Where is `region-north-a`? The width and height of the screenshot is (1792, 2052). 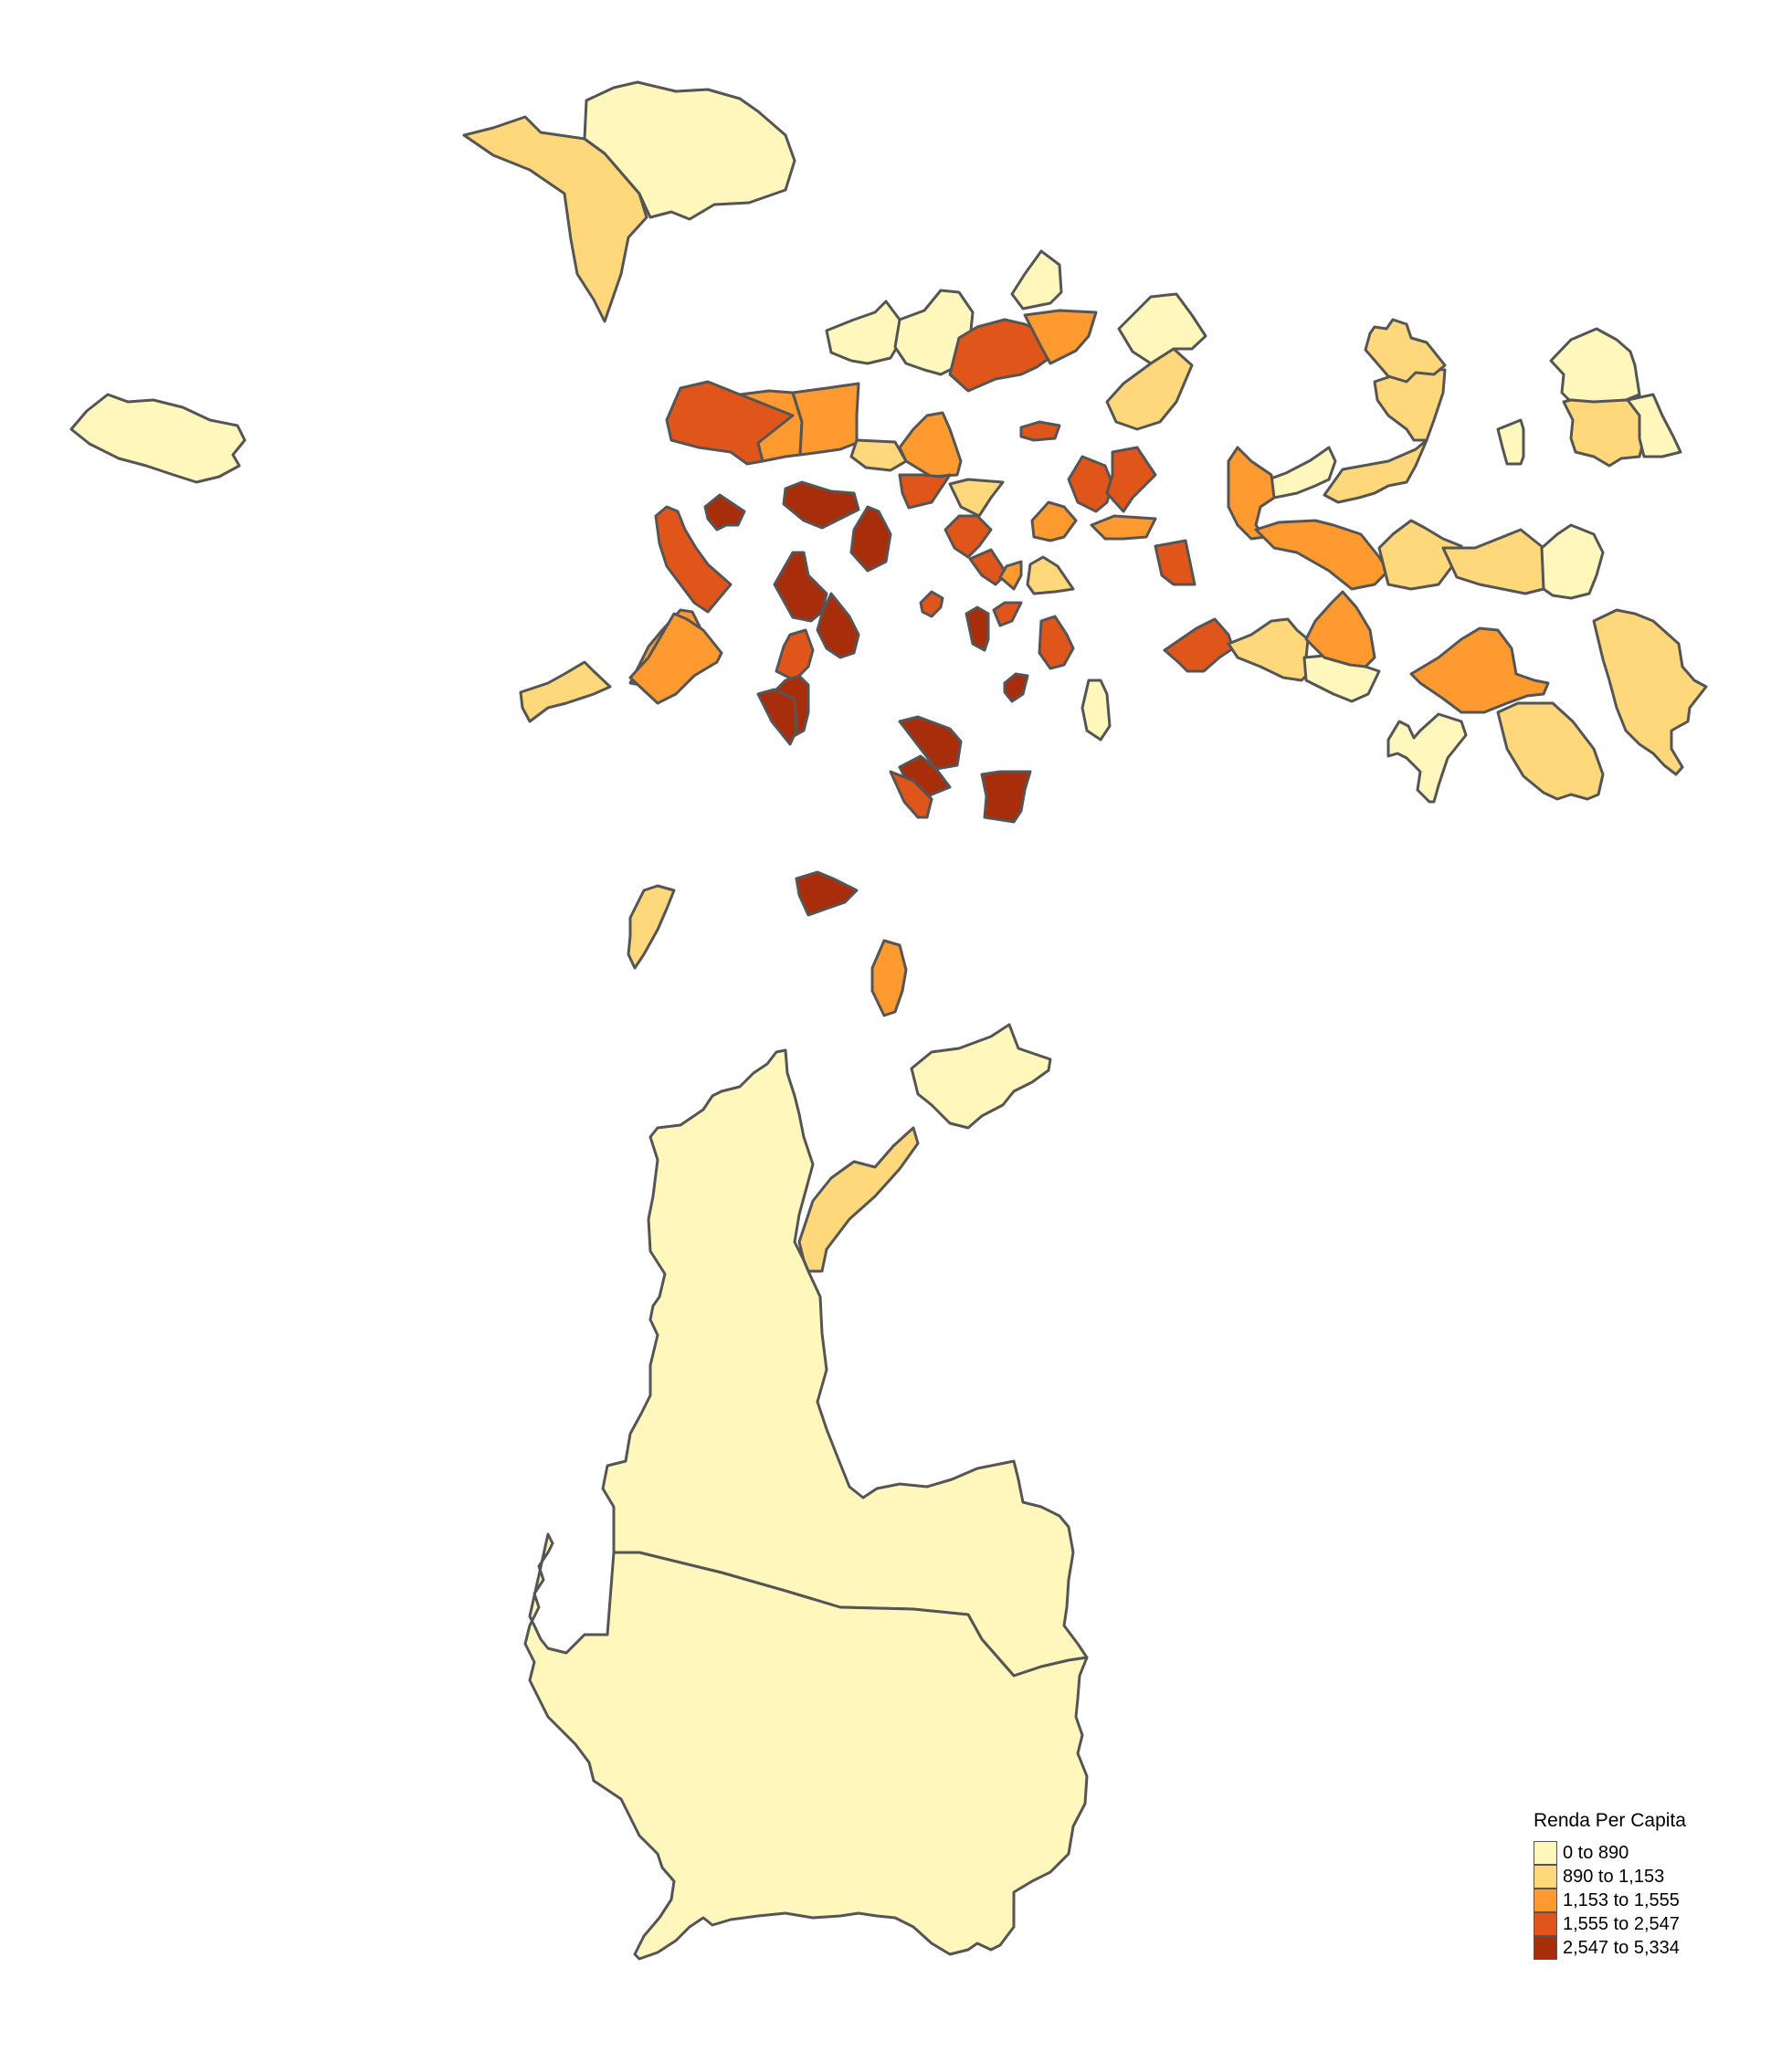 region-north-a is located at coordinates (863, 332).